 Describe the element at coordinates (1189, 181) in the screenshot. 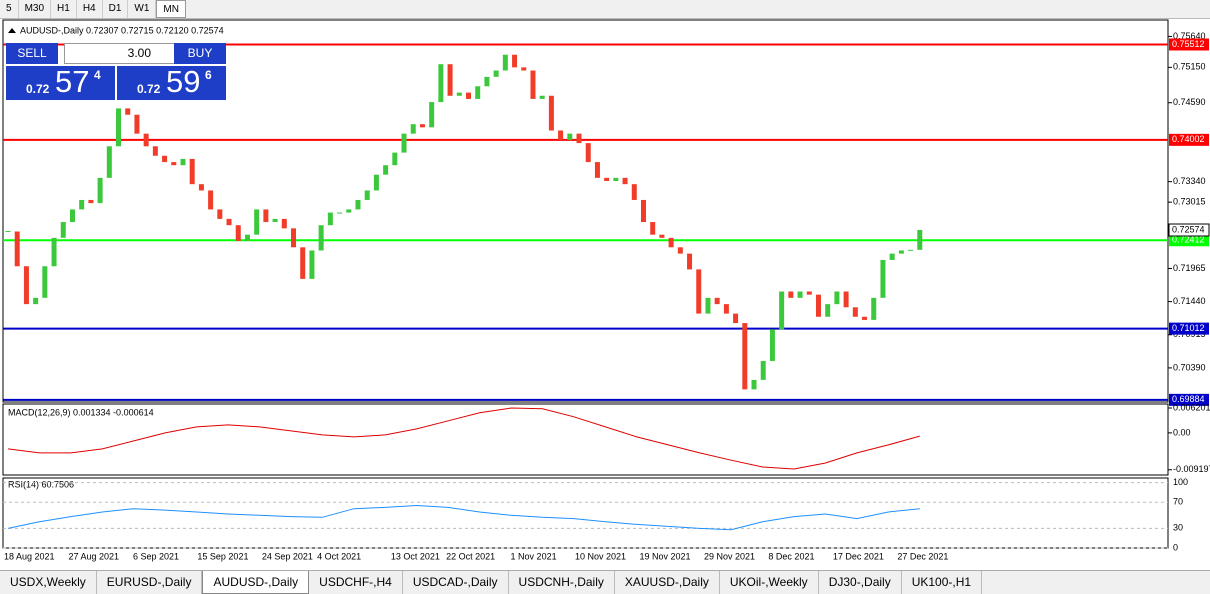

I see `y-tick-label: 0.73340` at that location.